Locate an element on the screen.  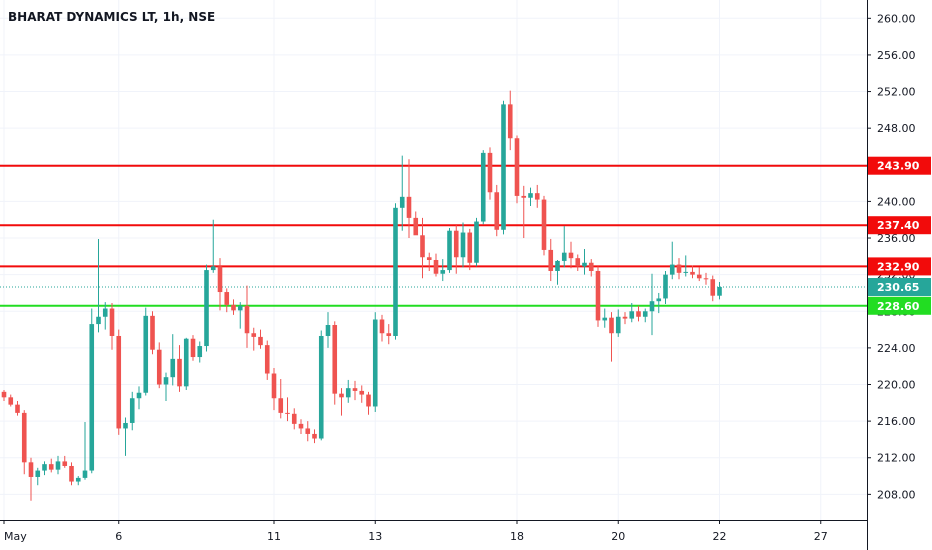
support-price-badge: 228.60 is located at coordinates (899, 306).